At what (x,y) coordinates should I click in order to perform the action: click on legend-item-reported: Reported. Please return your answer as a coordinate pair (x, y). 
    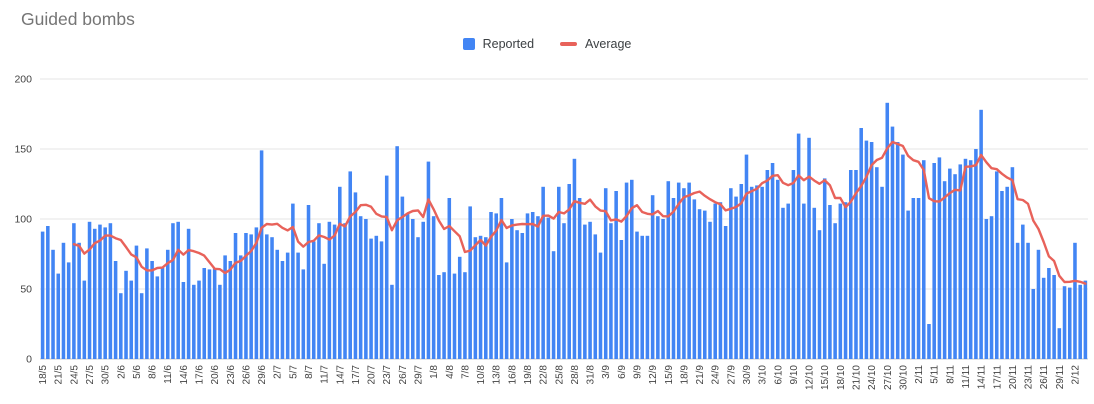
    Looking at the image, I should click on (498, 44).